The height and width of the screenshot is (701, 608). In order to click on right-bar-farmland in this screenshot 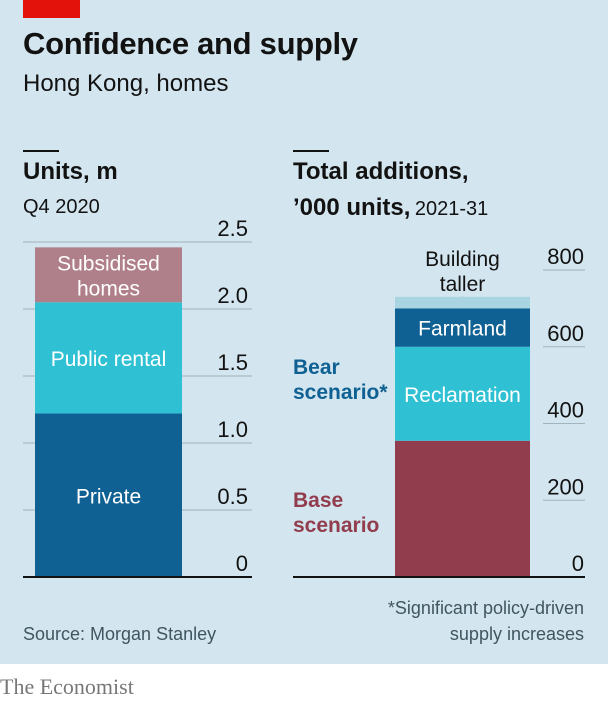, I will do `click(462, 327)`.